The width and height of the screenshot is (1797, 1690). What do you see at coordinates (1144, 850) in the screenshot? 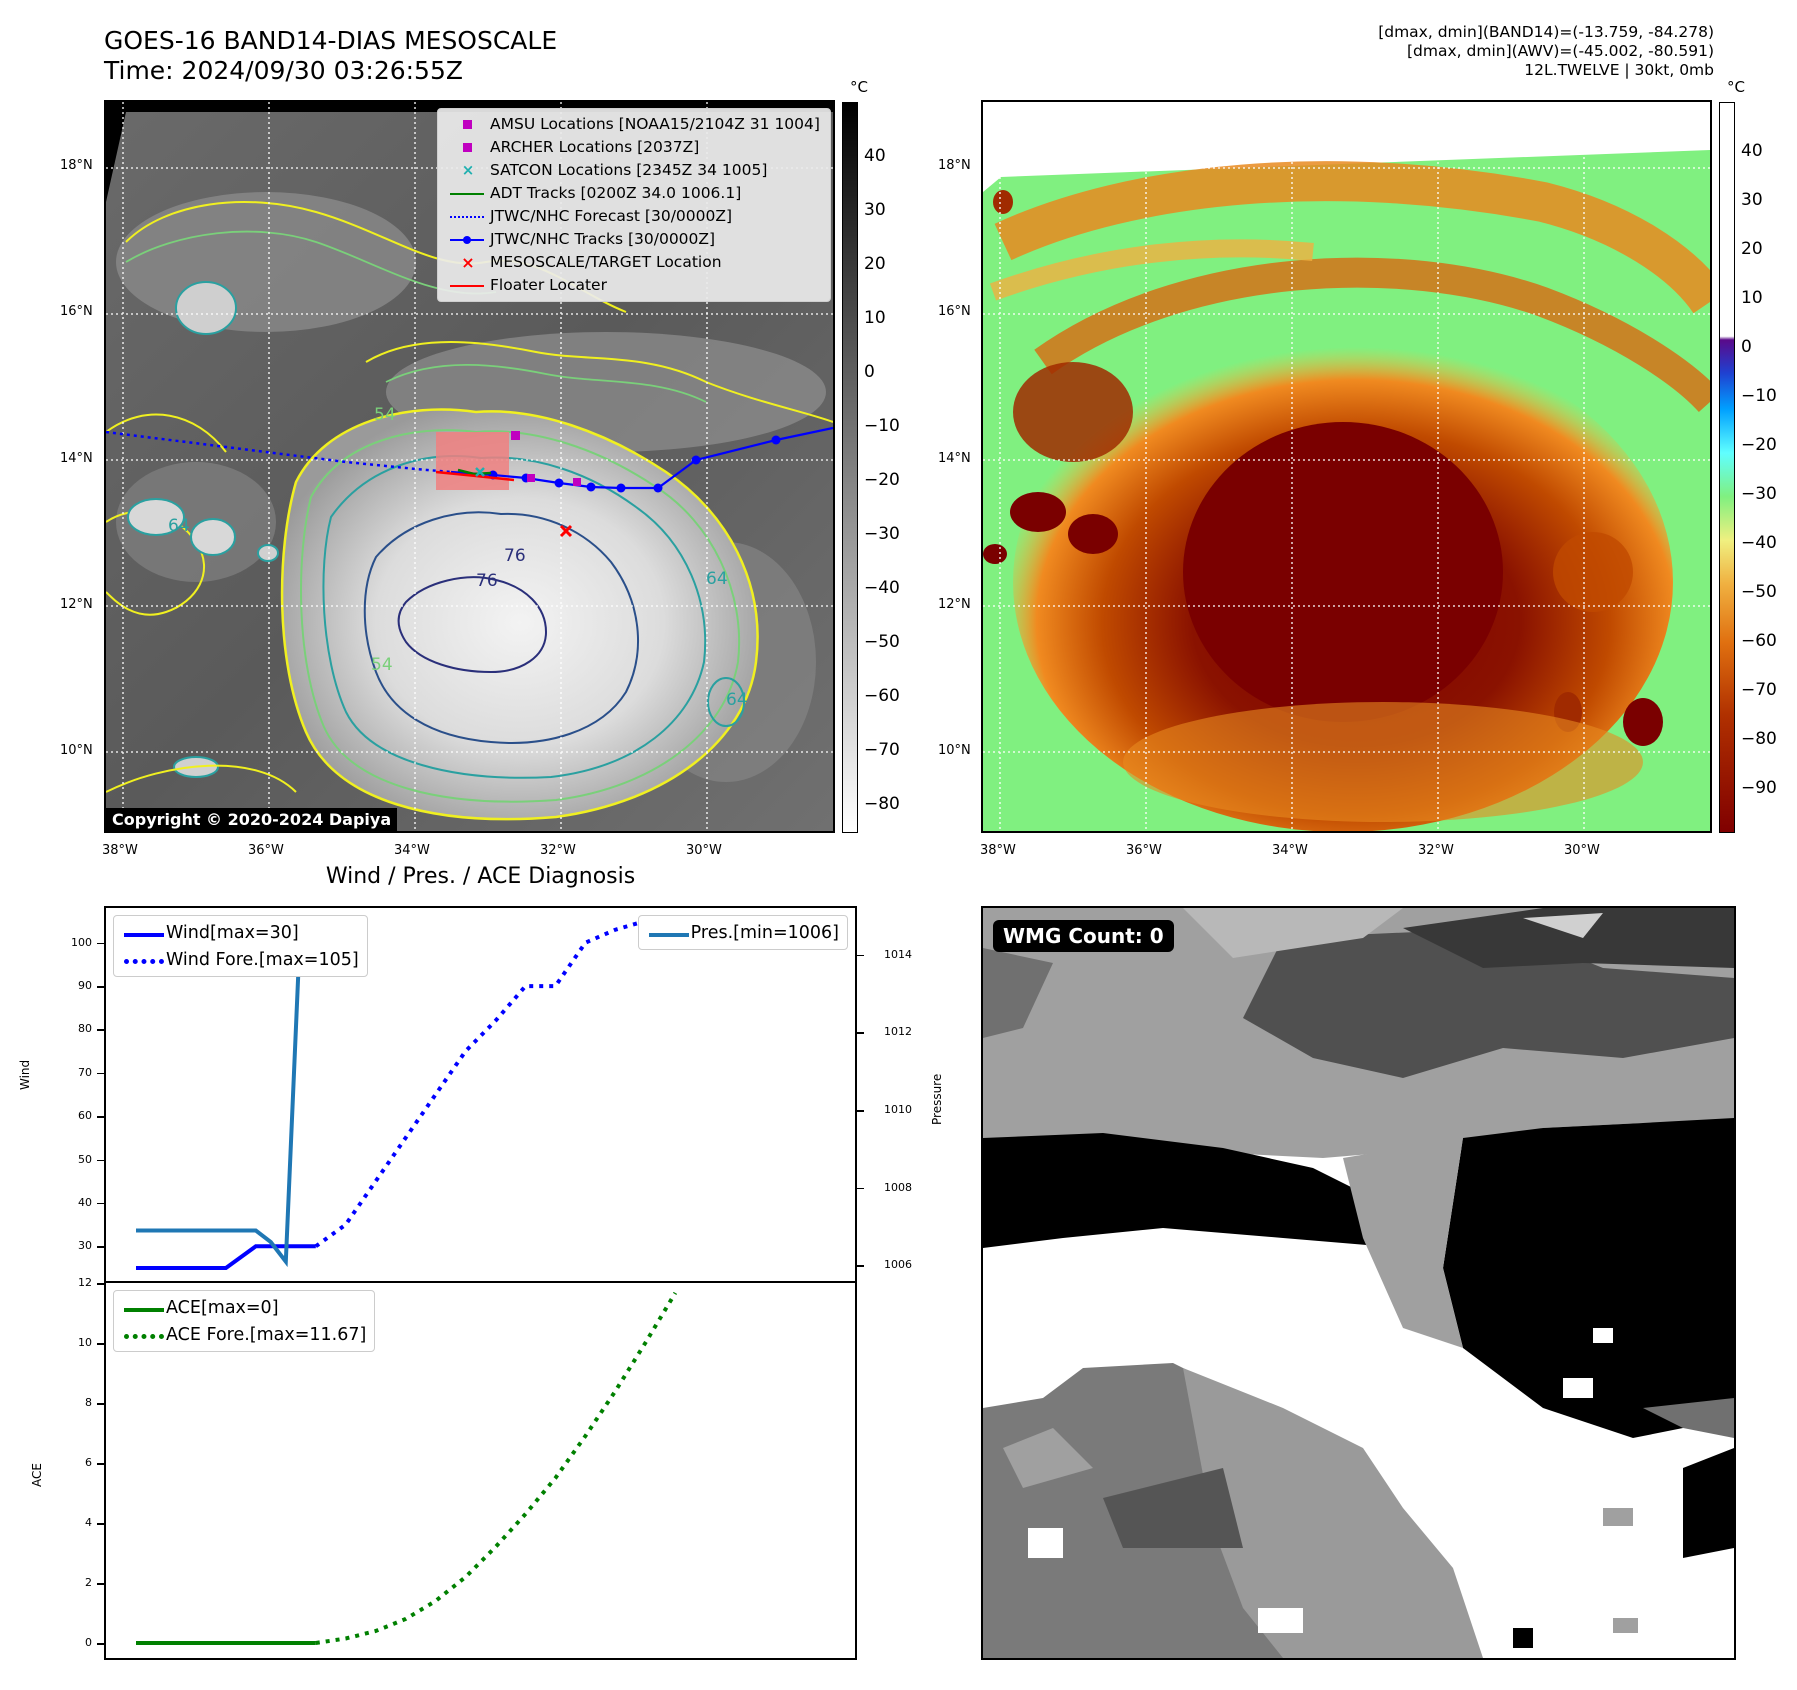
I see `lon-label: 36°W` at bounding box center [1144, 850].